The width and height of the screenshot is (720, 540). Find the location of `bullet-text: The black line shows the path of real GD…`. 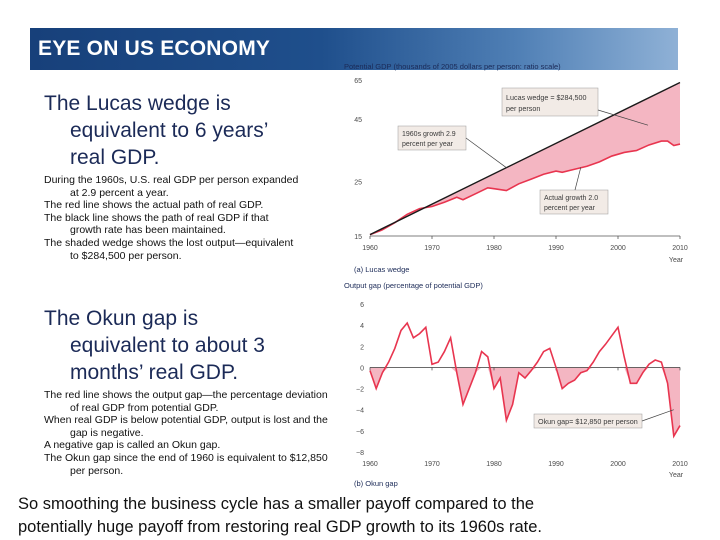

bullet-text: The black line shows the path of real GD… is located at coordinates (156, 224).